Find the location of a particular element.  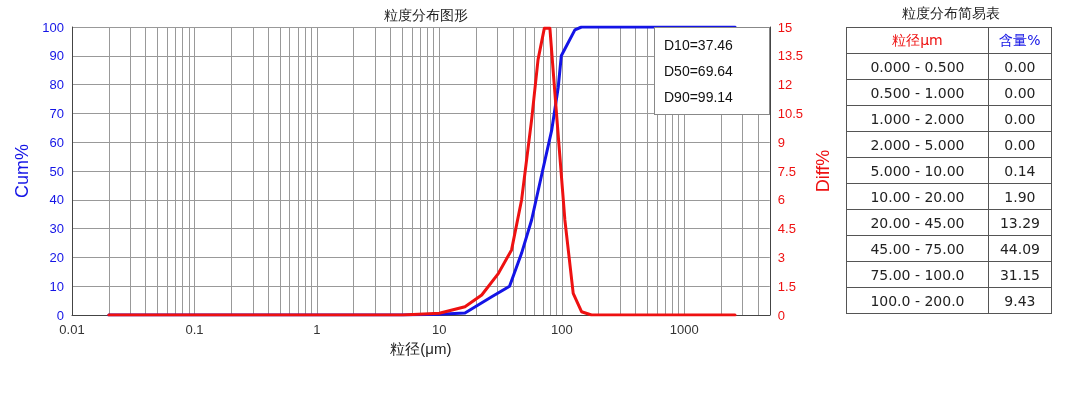

y-tick-label: 100 is located at coordinates (53, 27).